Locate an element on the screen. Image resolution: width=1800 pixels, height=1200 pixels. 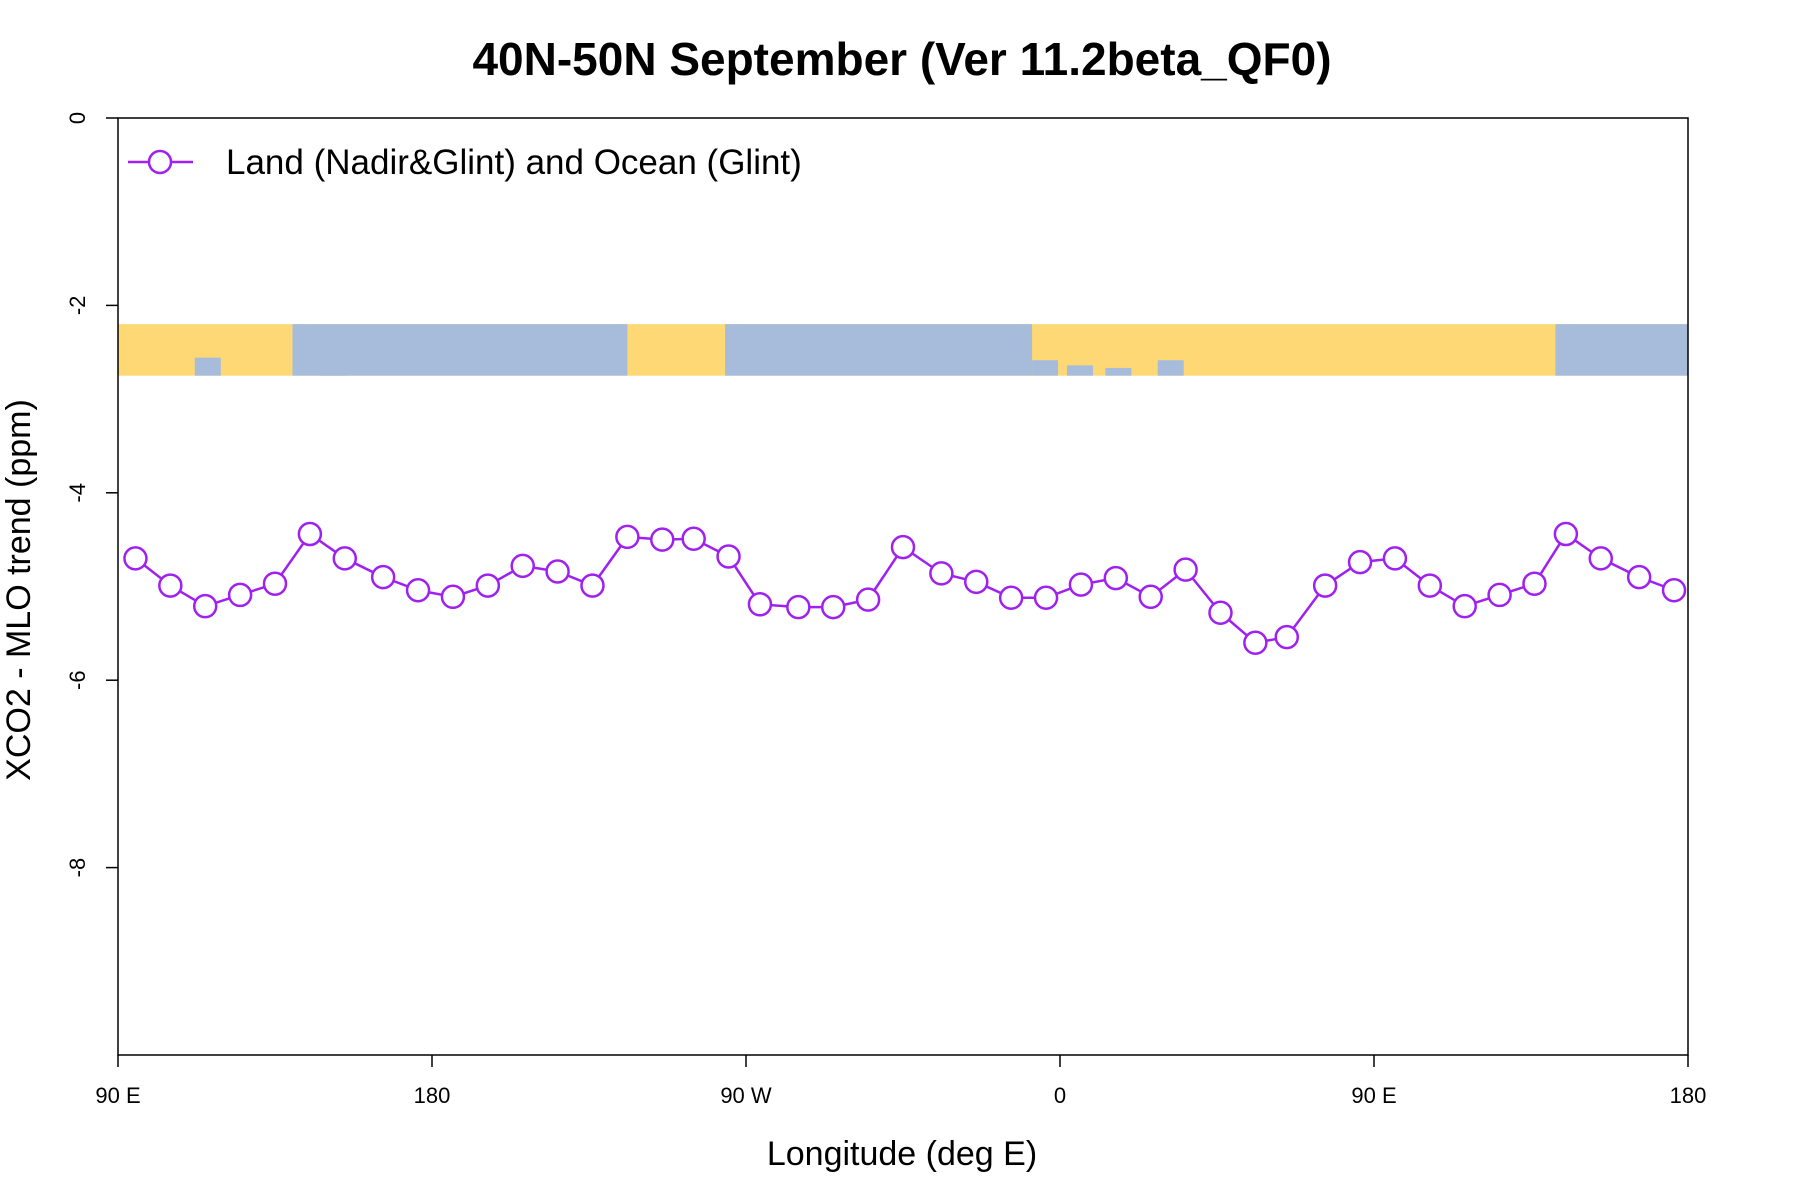
y-axis-label: XCO2 - MLO trend (ppm) is located at coordinates (19, 590).